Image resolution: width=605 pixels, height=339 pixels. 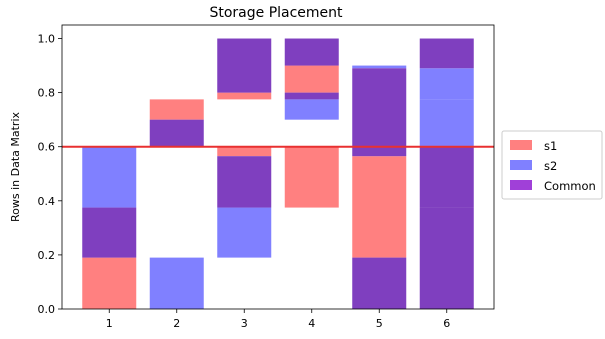 I want to click on y-tick-label: 1.0, so click(x=47, y=39).